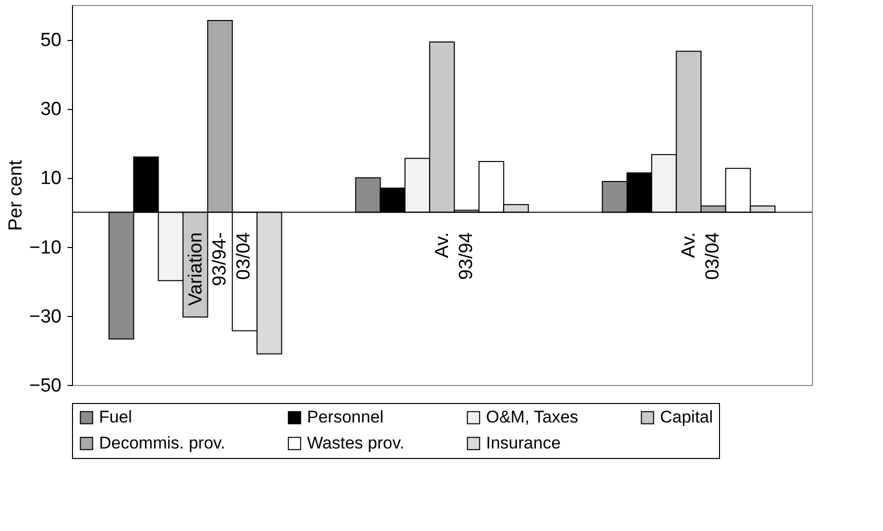 Image resolution: width=883 pixels, height=531 pixels. I want to click on legend-label: Personnel, so click(345, 417).